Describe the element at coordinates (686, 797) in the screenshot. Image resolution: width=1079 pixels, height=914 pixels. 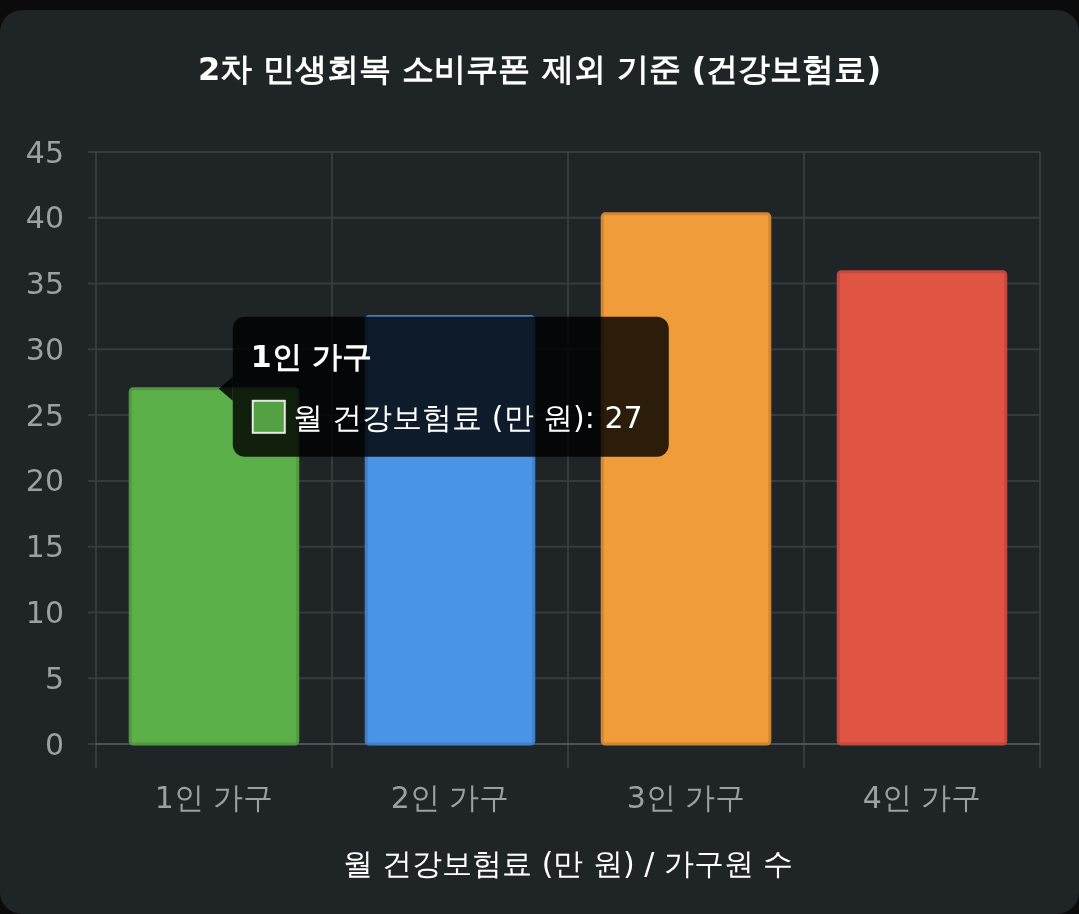
I see `x-tick-label: 3인 가구` at that location.